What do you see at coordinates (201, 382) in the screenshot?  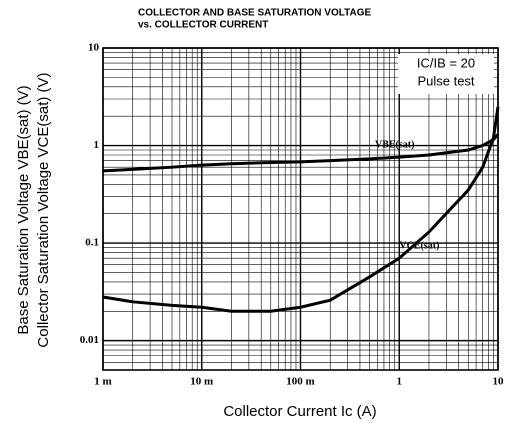 I see `x-tick-label: 10 m` at bounding box center [201, 382].